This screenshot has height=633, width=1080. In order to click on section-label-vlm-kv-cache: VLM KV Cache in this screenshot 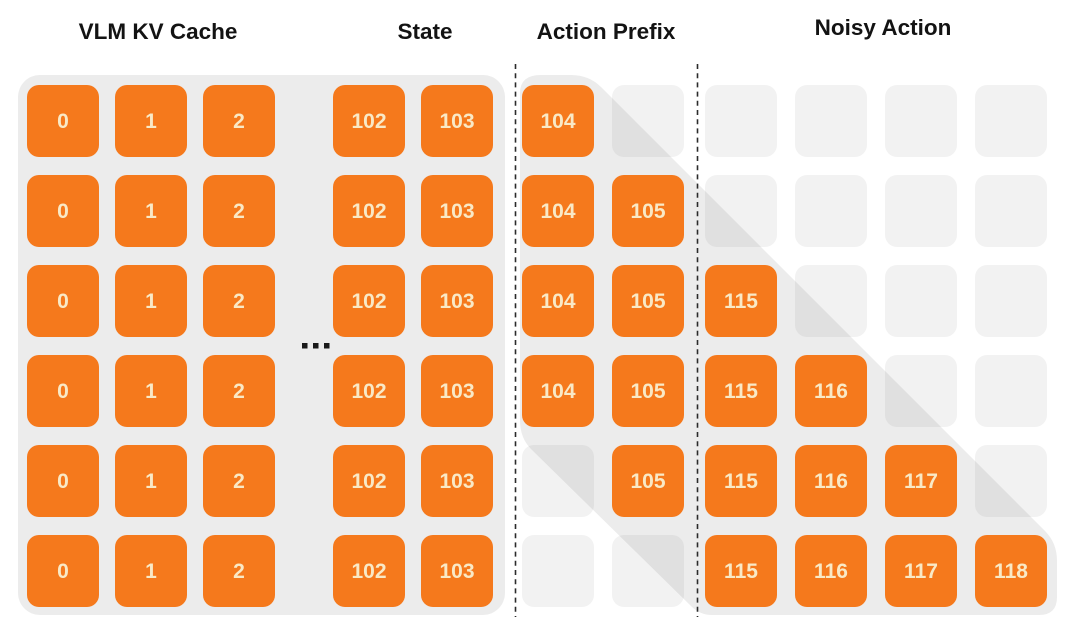, I will do `click(158, 31)`.